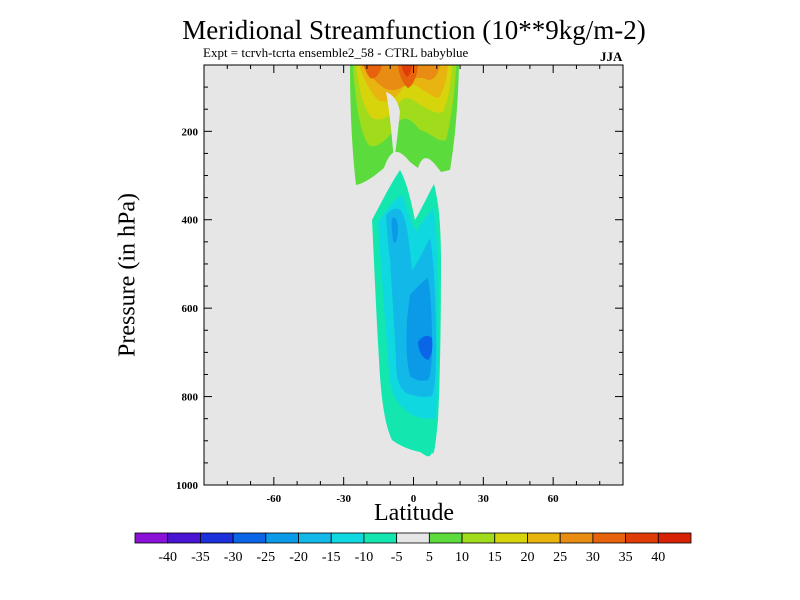  What do you see at coordinates (190, 398) in the screenshot?
I see `y-tick-label: 800` at bounding box center [190, 398].